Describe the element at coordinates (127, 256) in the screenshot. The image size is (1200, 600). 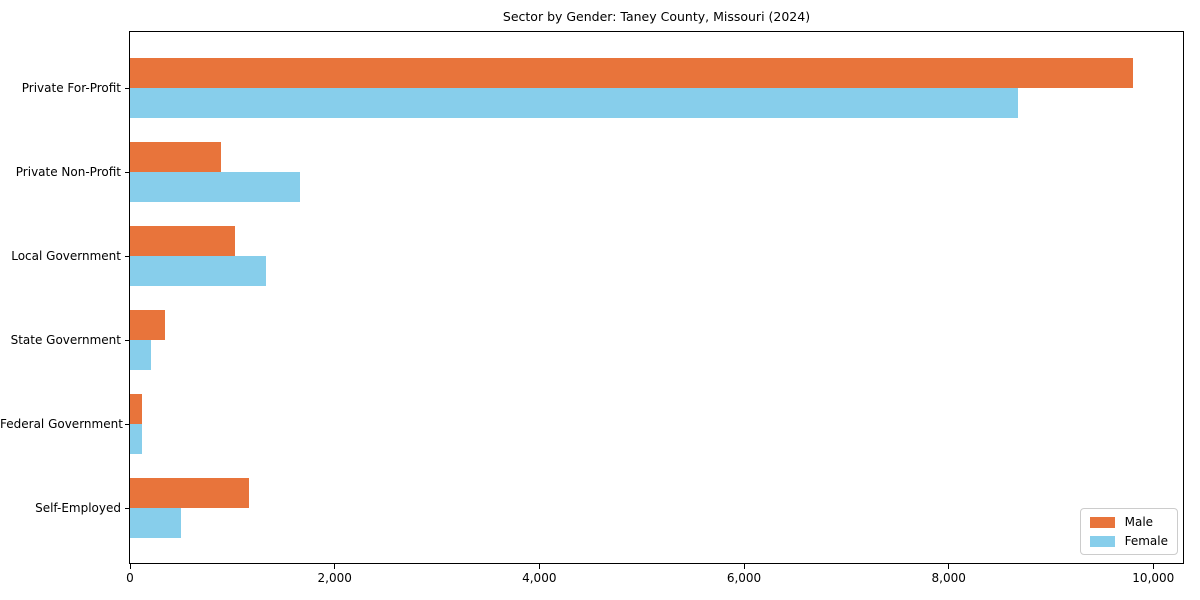
I see `ytick-mark-local-government` at that location.